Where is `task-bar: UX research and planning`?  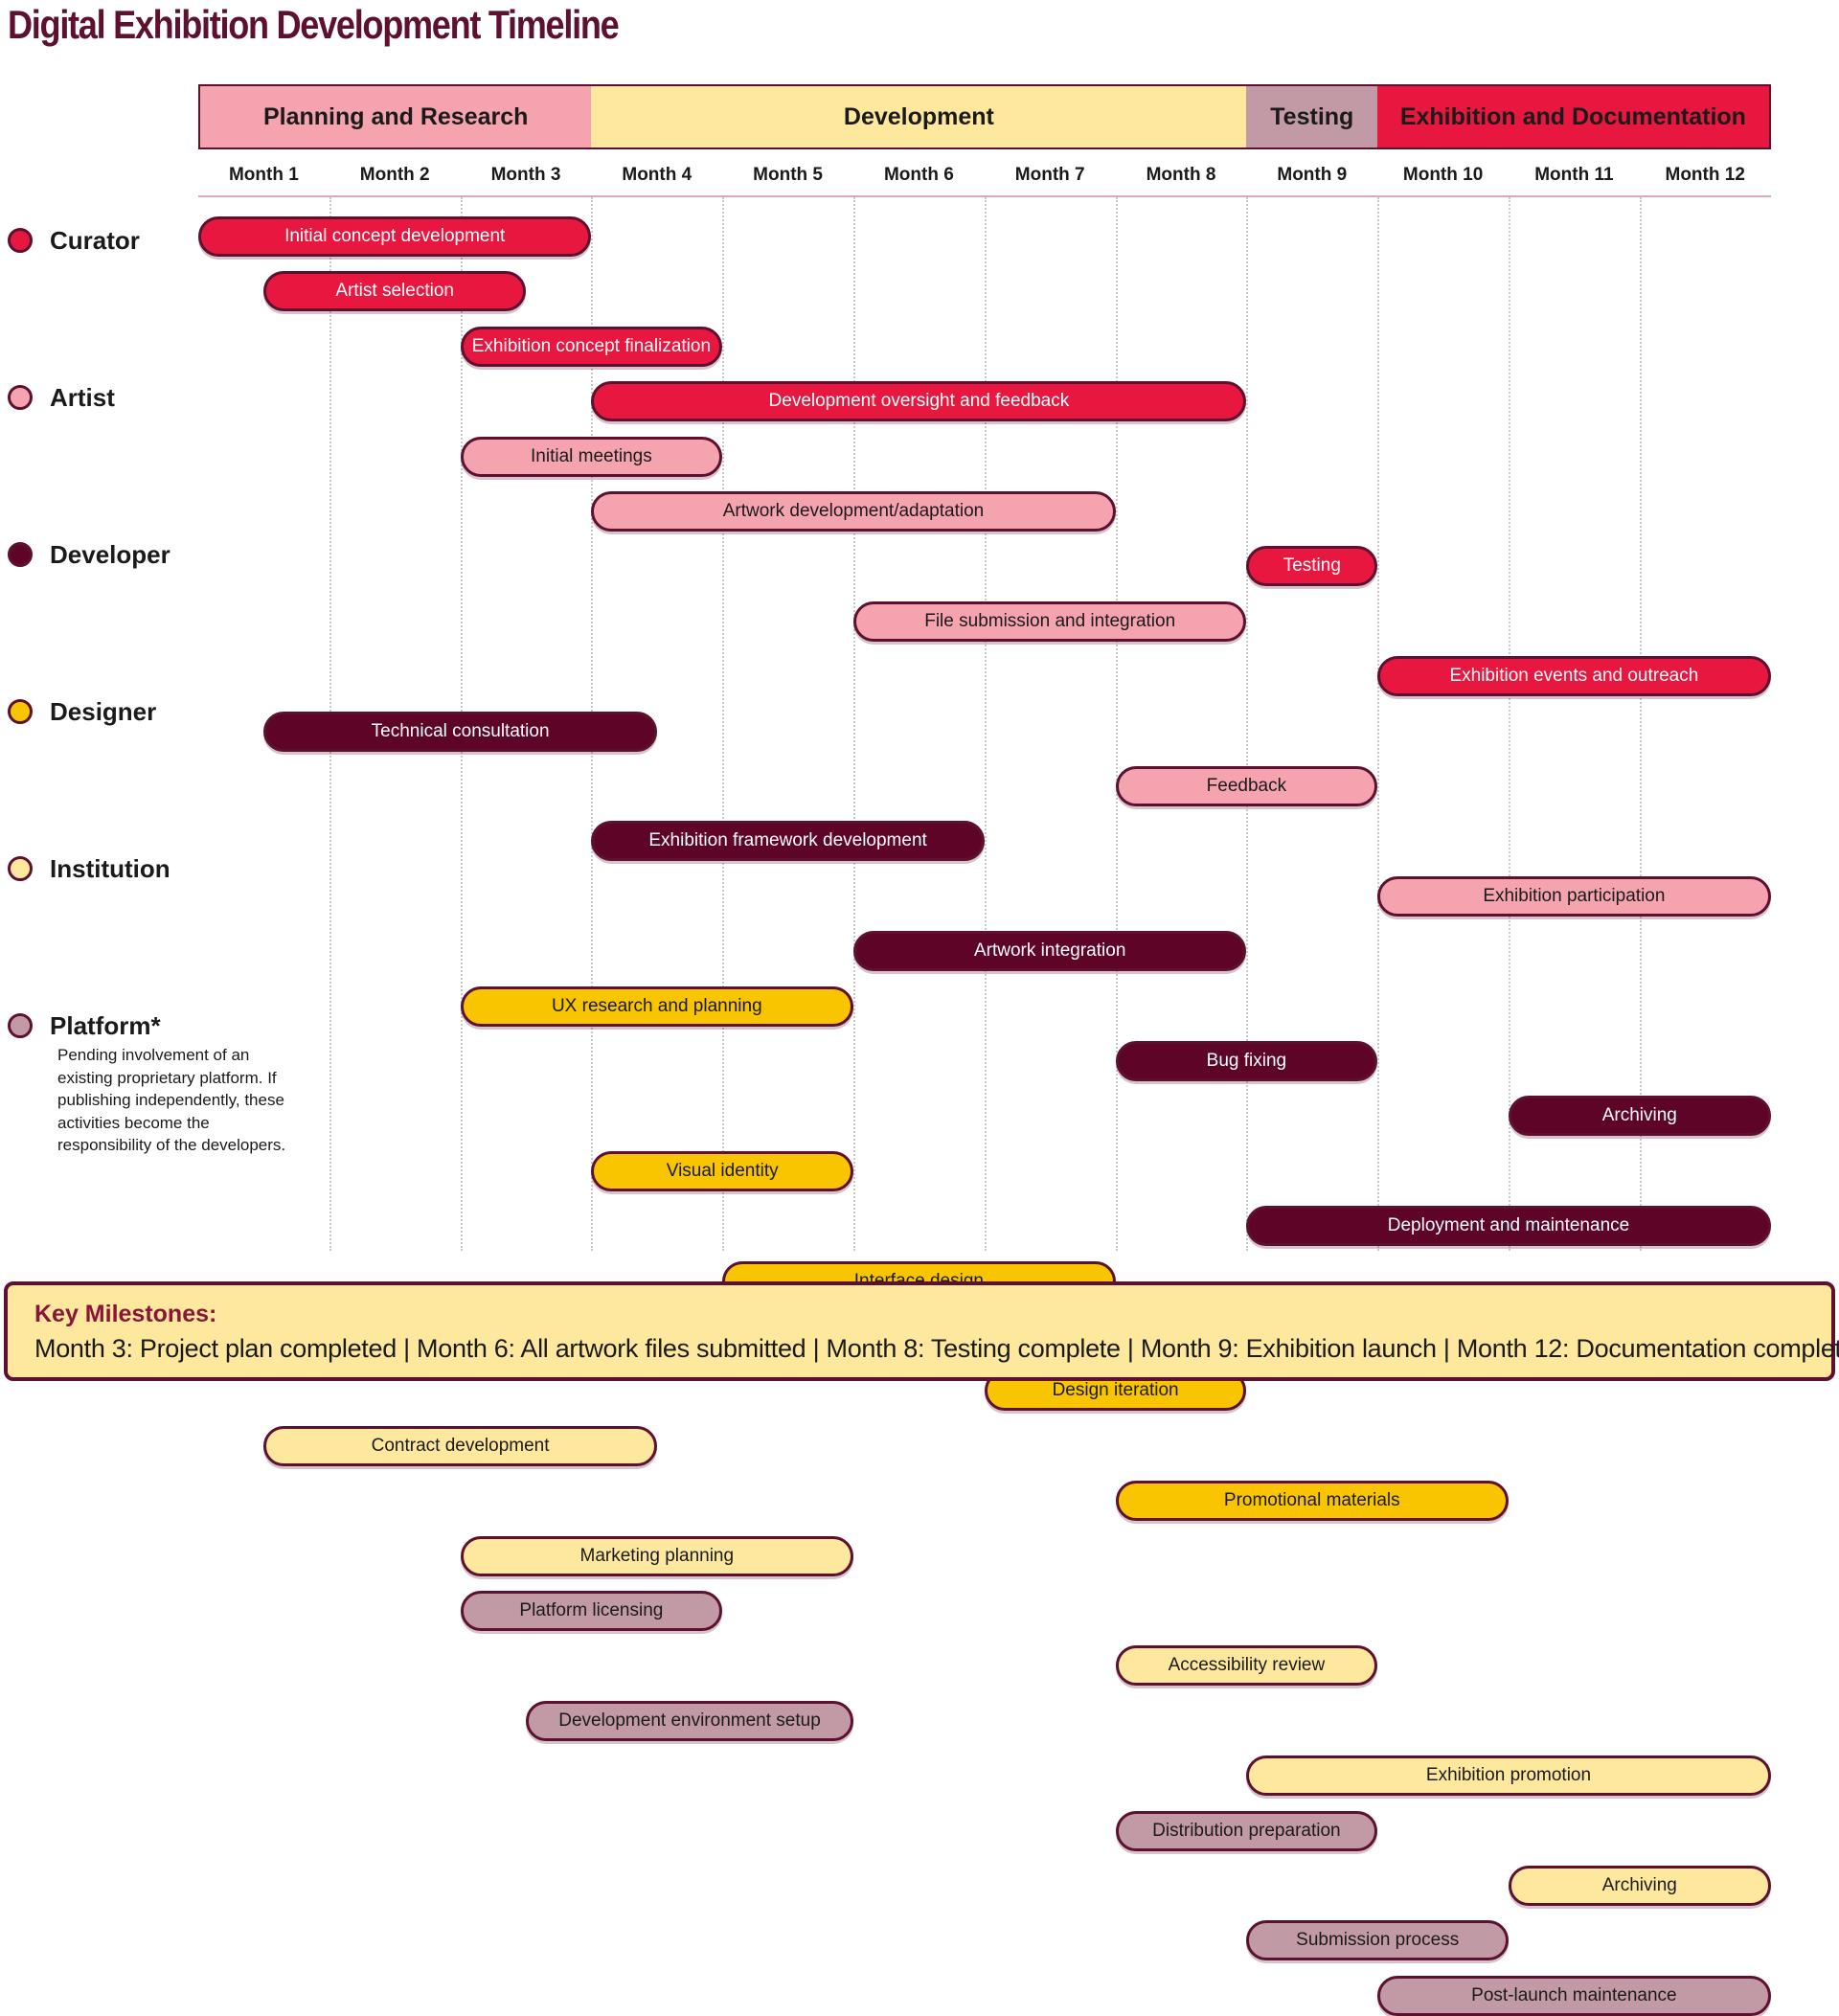 task-bar: UX research and planning is located at coordinates (656, 1006).